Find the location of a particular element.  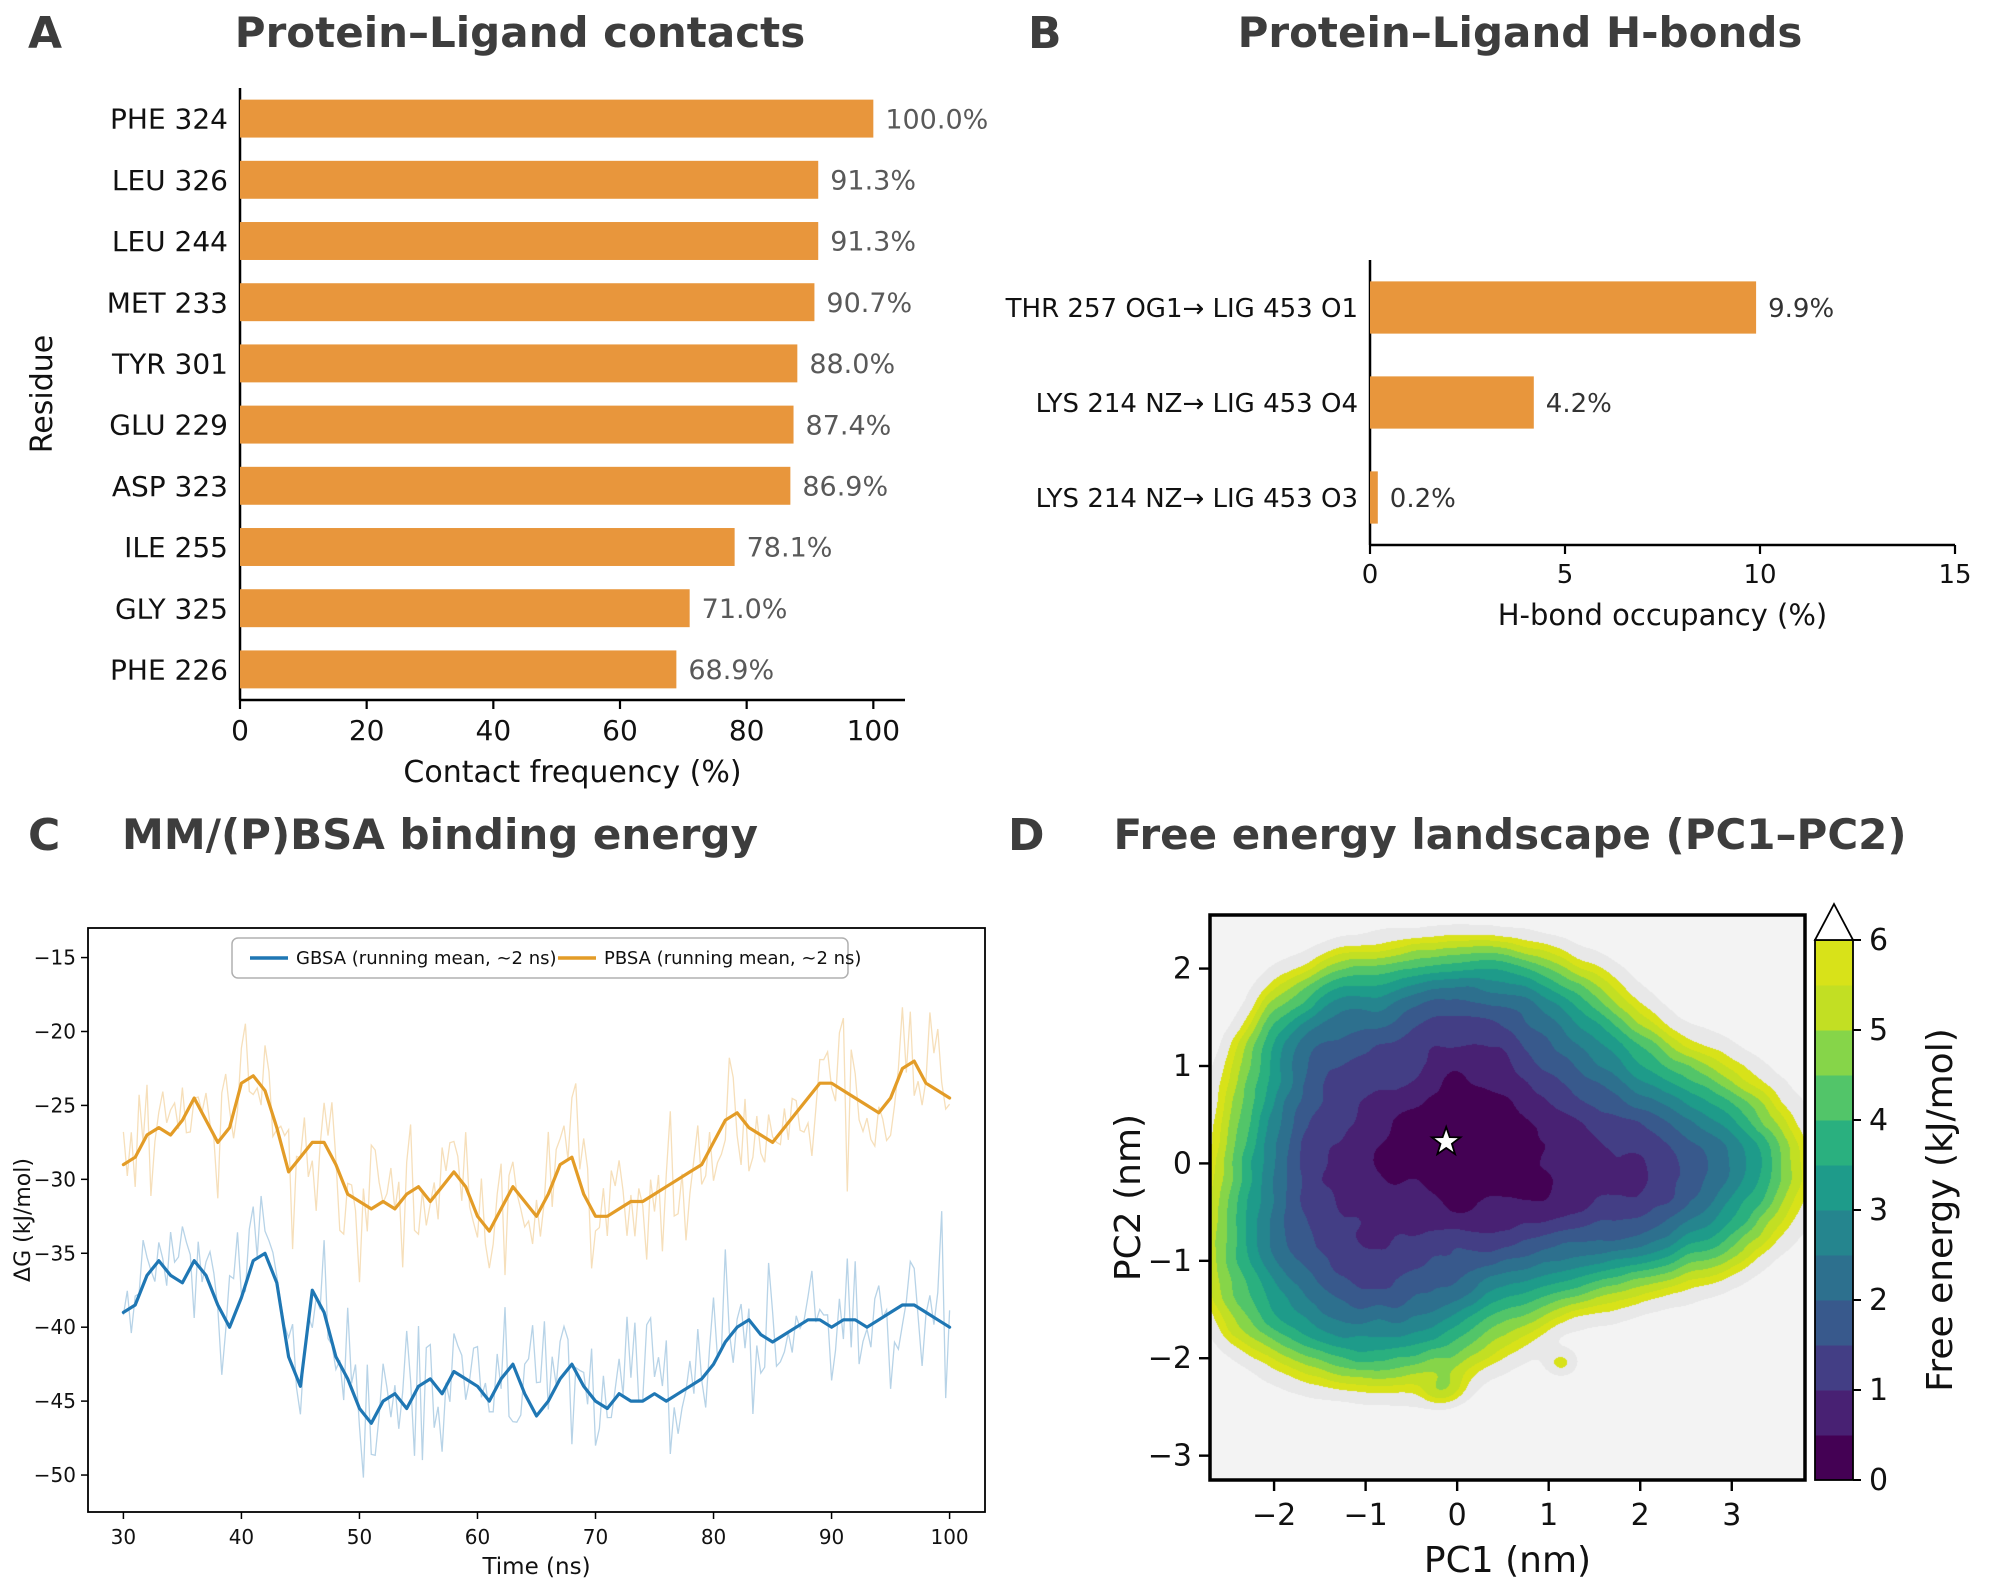

y-tick-label: 2 is located at coordinates (1182, 969).